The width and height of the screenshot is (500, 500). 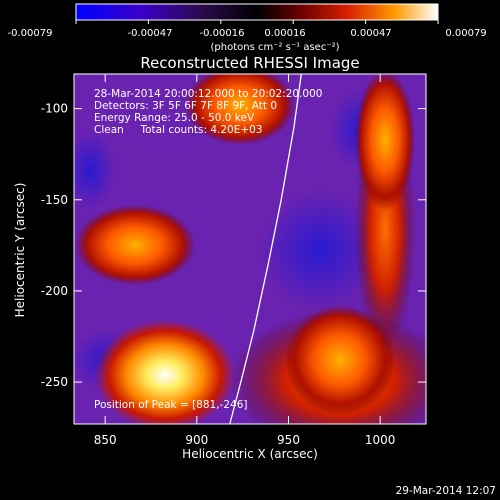 I want to click on plot-title: Reconstructed RHESSI Image, so click(x=249, y=63).